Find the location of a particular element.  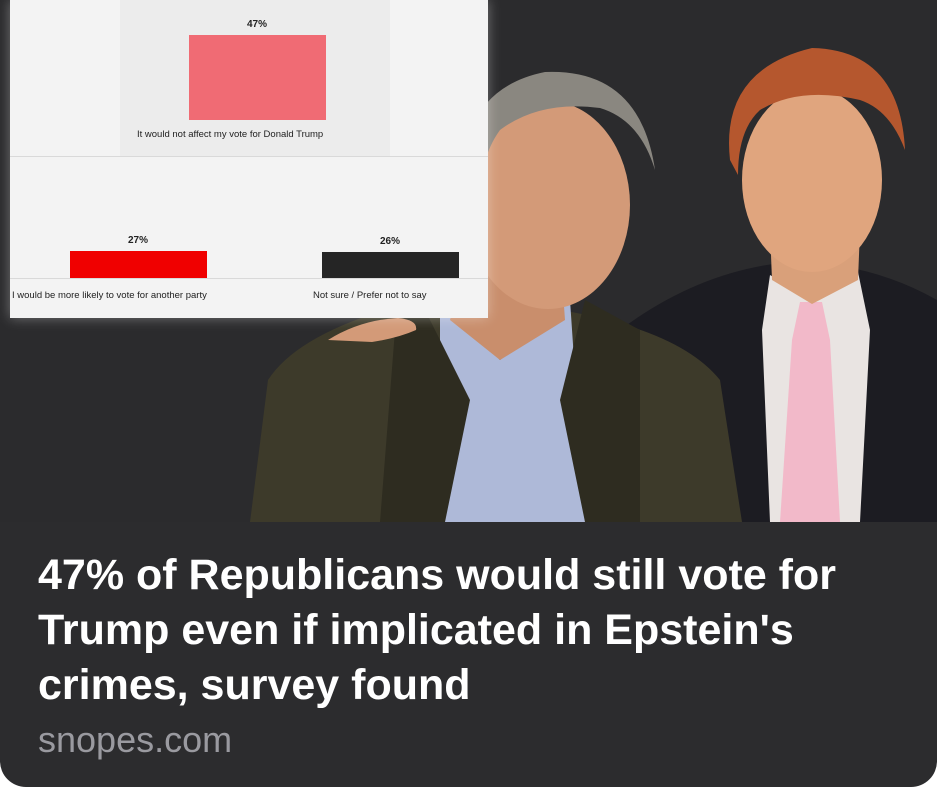

bar-value-label: 27% is located at coordinates (137, 240).